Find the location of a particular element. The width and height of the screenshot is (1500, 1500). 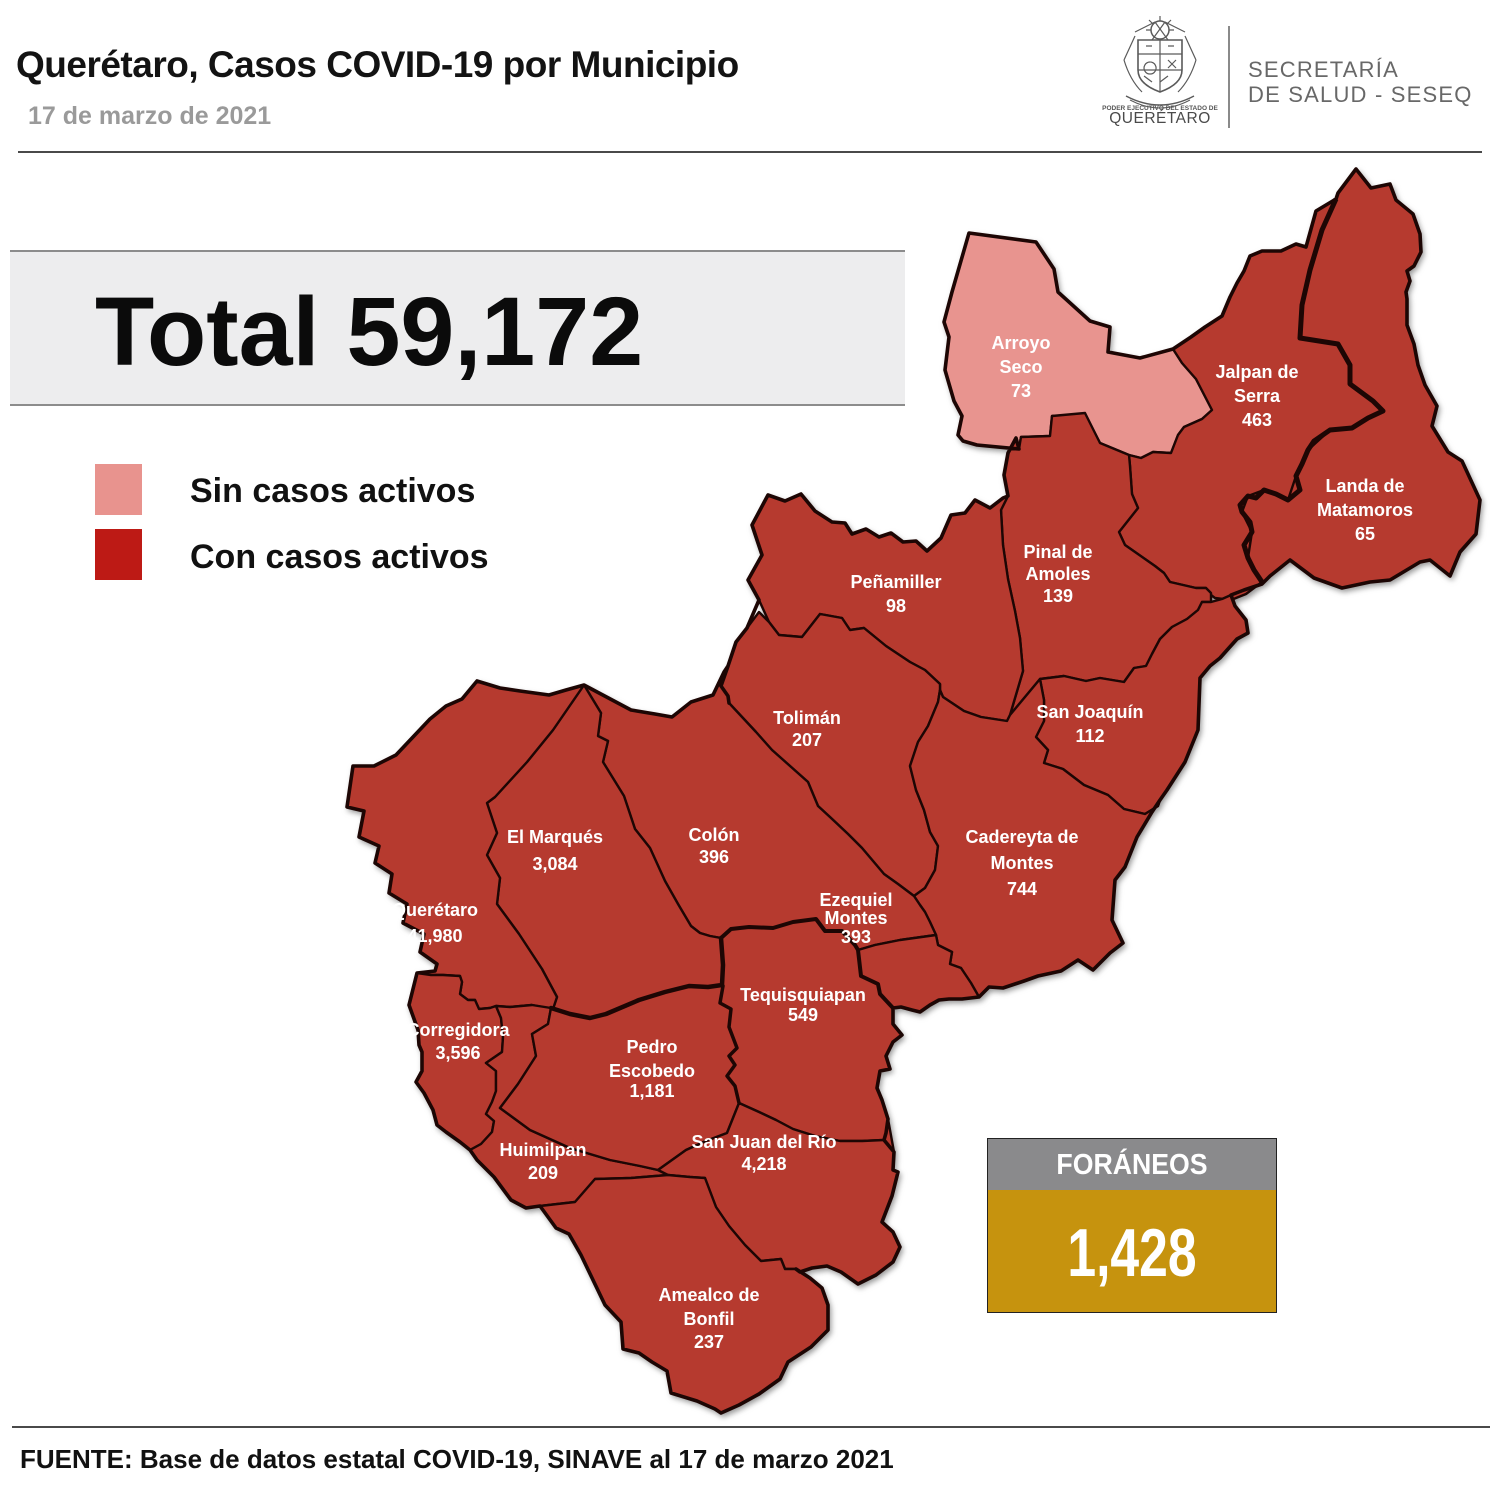

svg-text: 65 is located at coordinates (1365, 534).